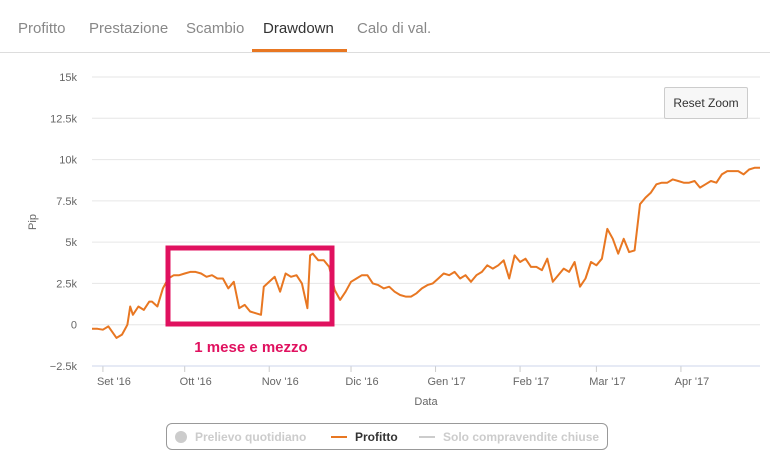  What do you see at coordinates (446, 382) in the screenshot?
I see `x-tick-label: Gen '17` at bounding box center [446, 382].